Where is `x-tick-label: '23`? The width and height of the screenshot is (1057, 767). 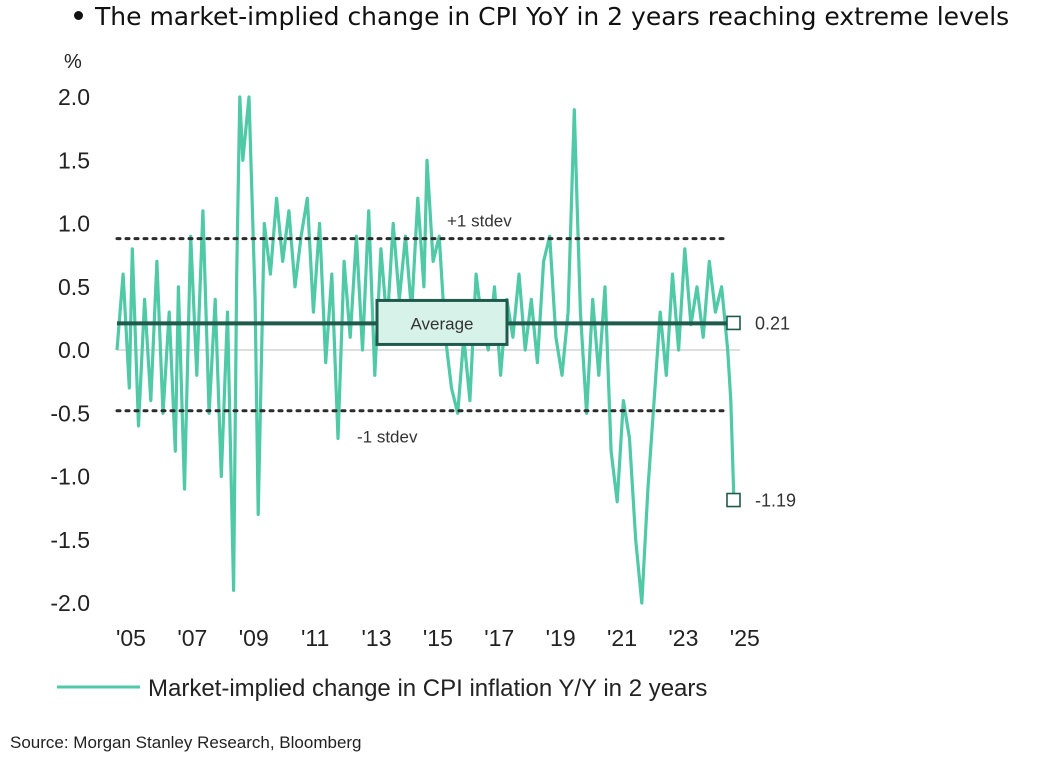
x-tick-label: '23 is located at coordinates (683, 638).